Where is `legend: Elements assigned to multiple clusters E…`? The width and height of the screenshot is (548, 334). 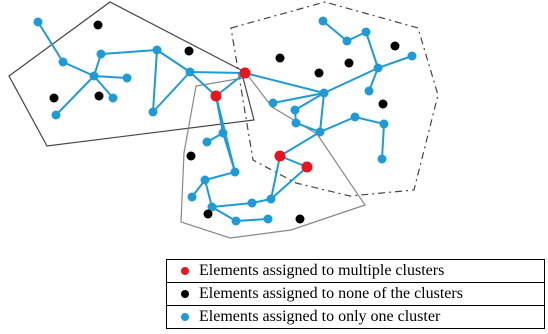 legend: Elements assigned to multiple clusters E… is located at coordinates (355, 294).